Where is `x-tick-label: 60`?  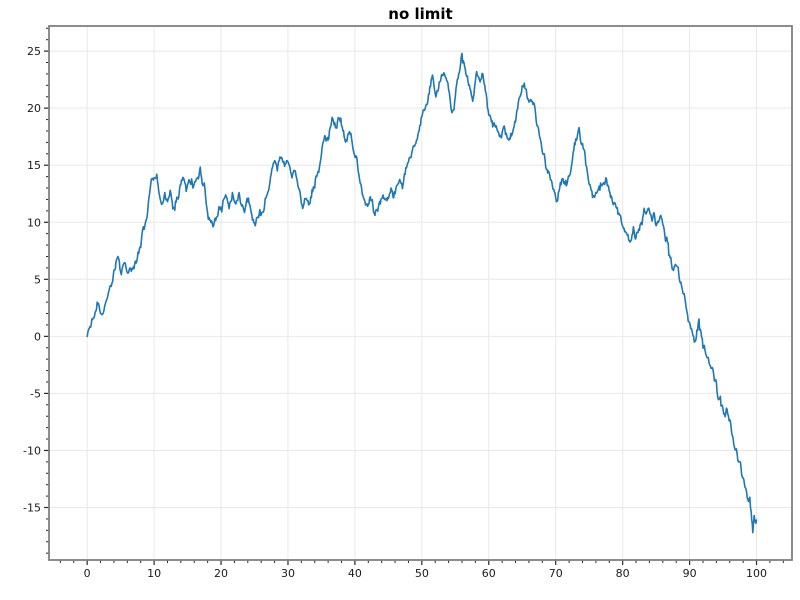
x-tick-label: 60 is located at coordinates (489, 573).